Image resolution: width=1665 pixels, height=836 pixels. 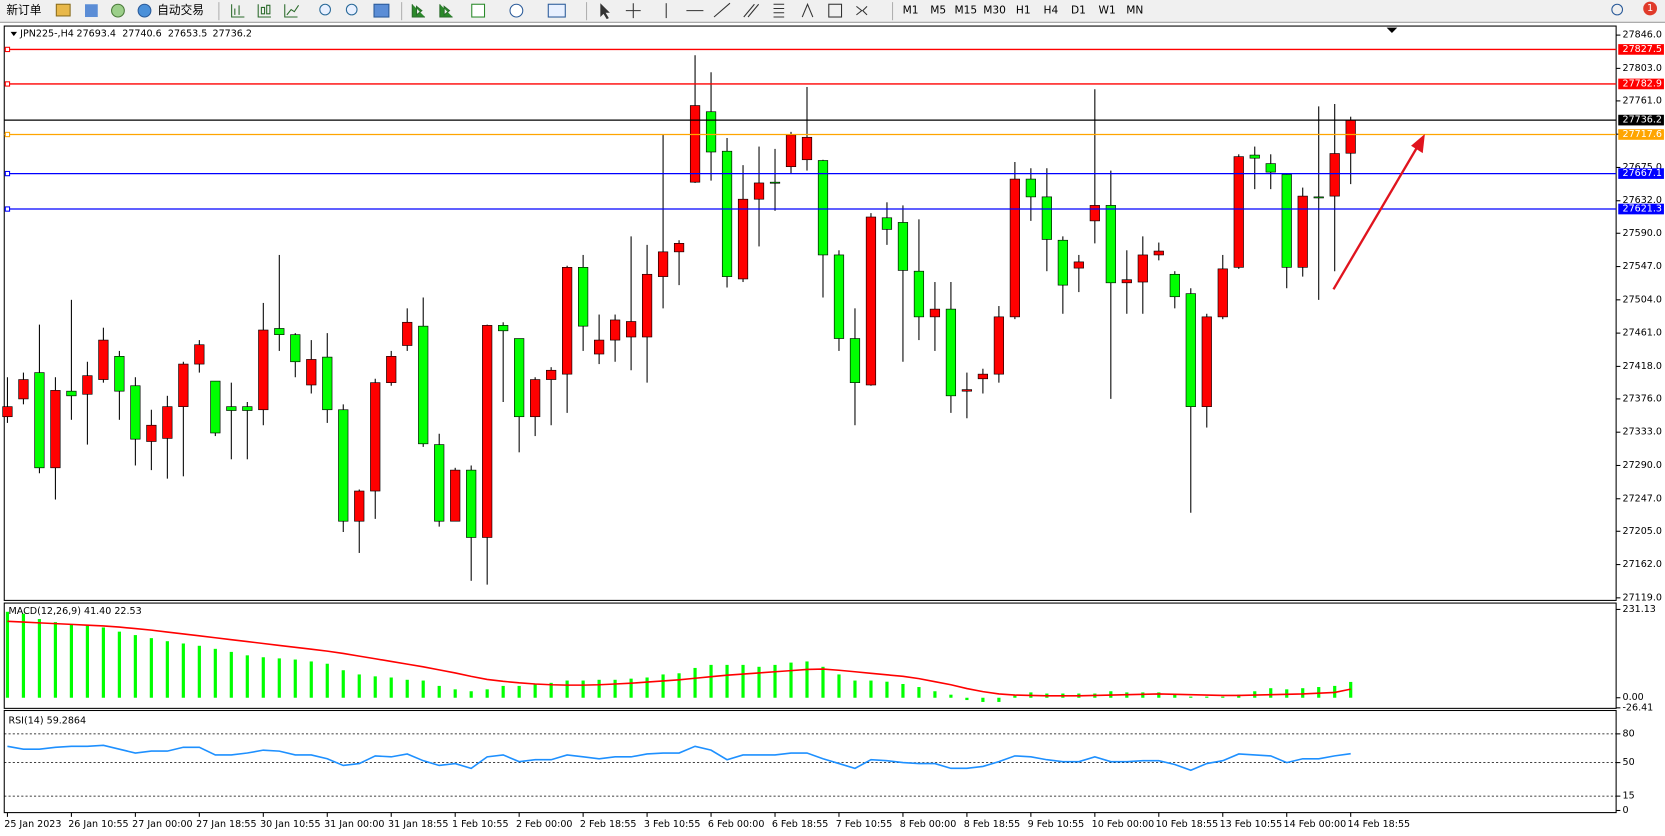 I want to click on ohlc-label: 27736.2, so click(x=232, y=34).